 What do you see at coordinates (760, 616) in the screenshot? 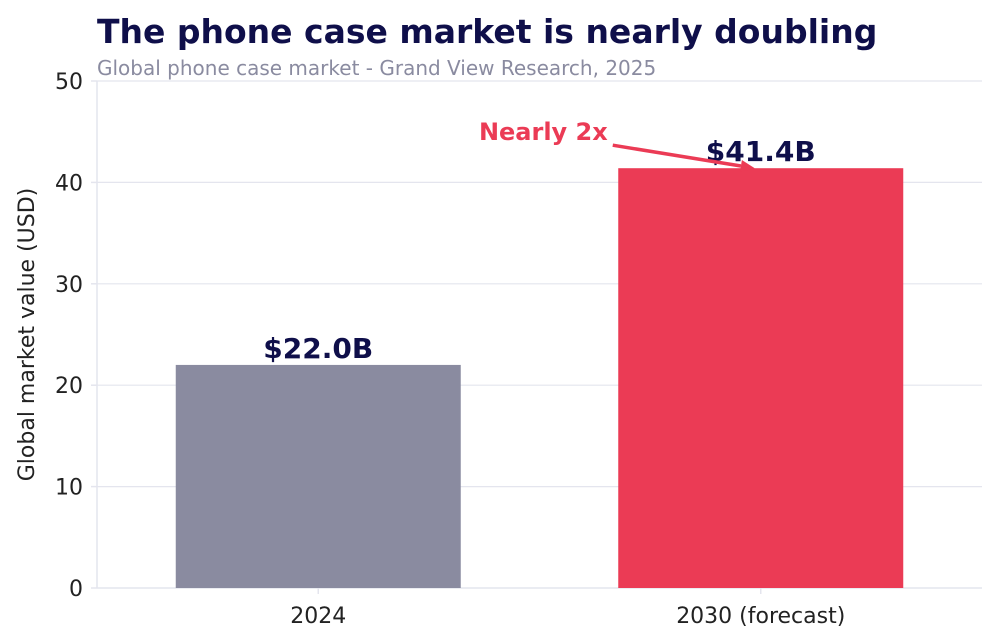
I see `x-tick-label: 2030 (forecast)` at bounding box center [760, 616].